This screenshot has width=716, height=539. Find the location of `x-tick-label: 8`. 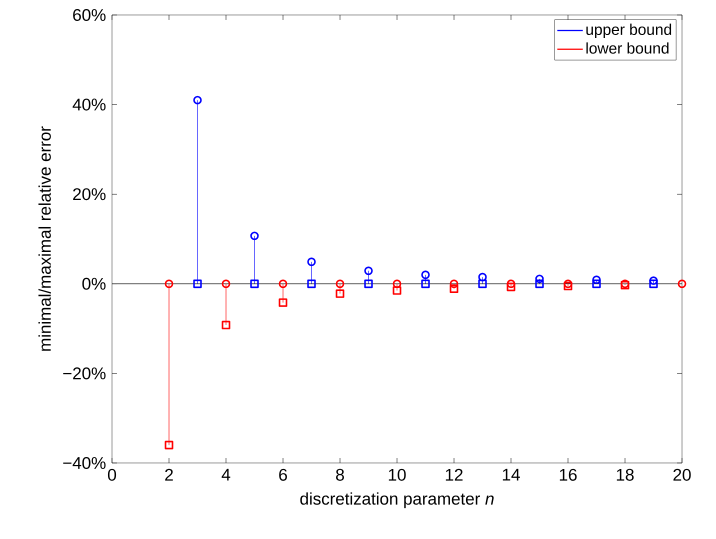

x-tick-label: 8 is located at coordinates (340, 474).